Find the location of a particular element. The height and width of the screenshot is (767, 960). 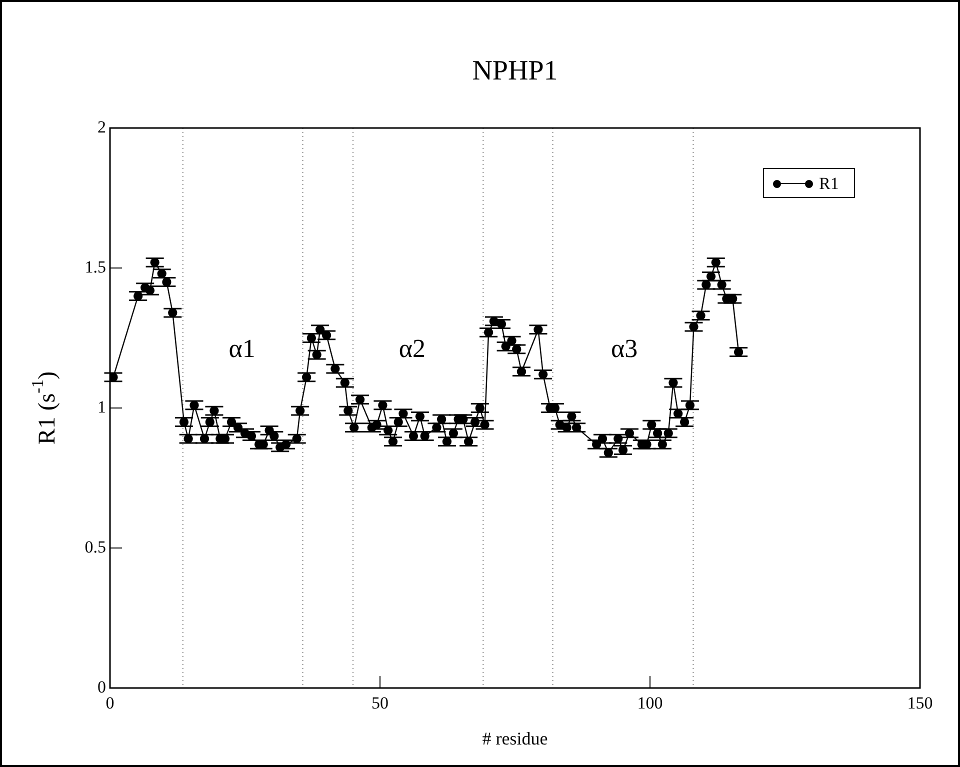

annotation: α2 is located at coordinates (412, 349).